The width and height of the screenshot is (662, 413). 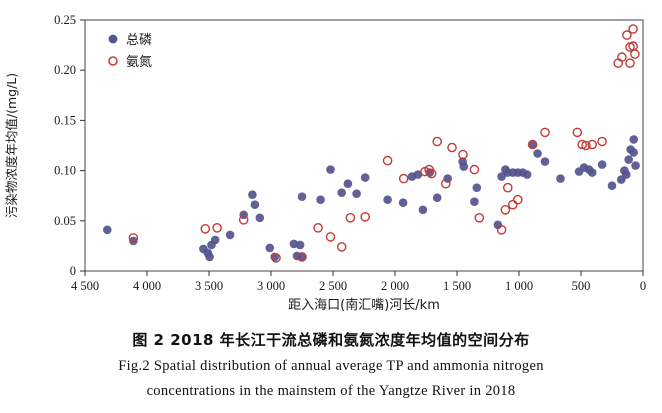 What do you see at coordinates (85, 286) in the screenshot?
I see `x-tick-label: 4 500` at bounding box center [85, 286].